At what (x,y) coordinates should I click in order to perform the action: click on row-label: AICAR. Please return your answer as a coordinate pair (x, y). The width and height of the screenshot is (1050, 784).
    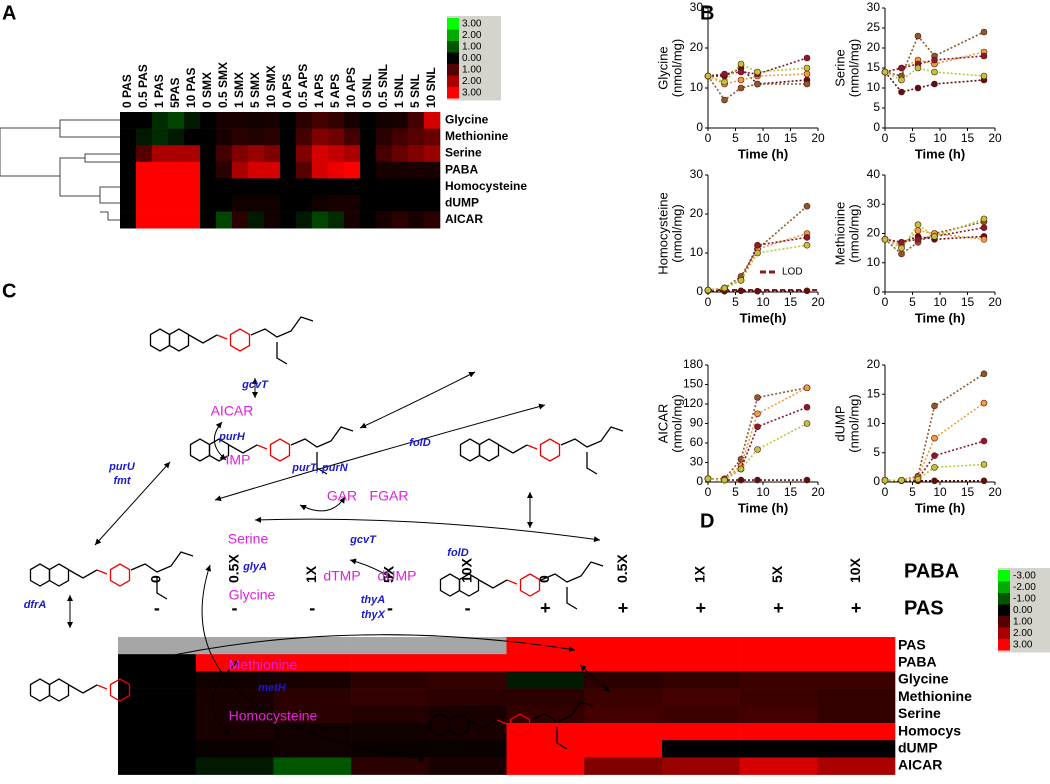
    Looking at the image, I should click on (920, 765).